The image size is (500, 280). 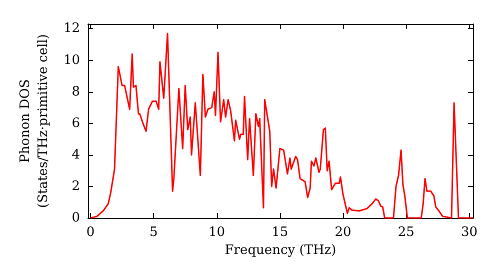 What do you see at coordinates (469, 232) in the screenshot?
I see `x-tick-label: 30` at bounding box center [469, 232].